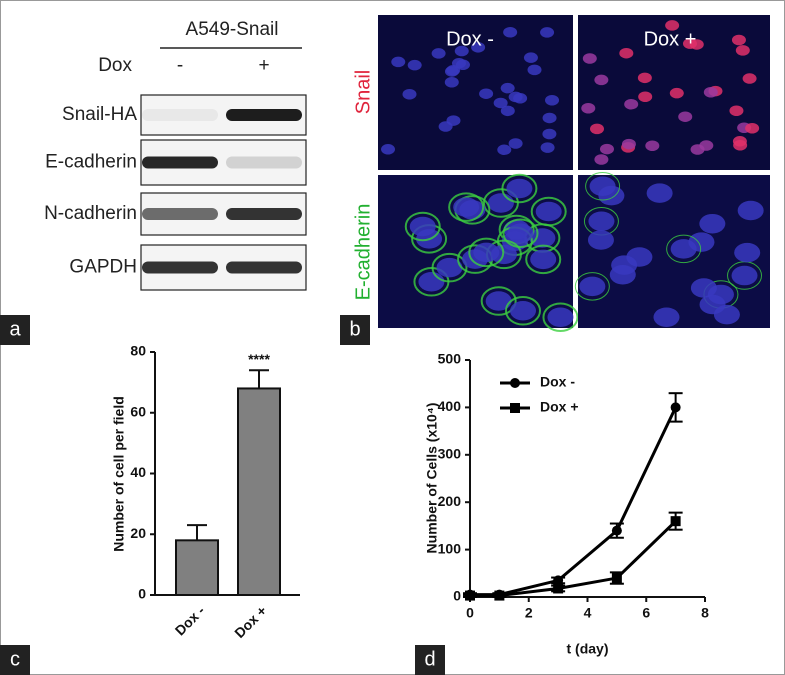 This screenshot has width=785, height=675. I want to click on x-tick-label: 0, so click(470, 613).